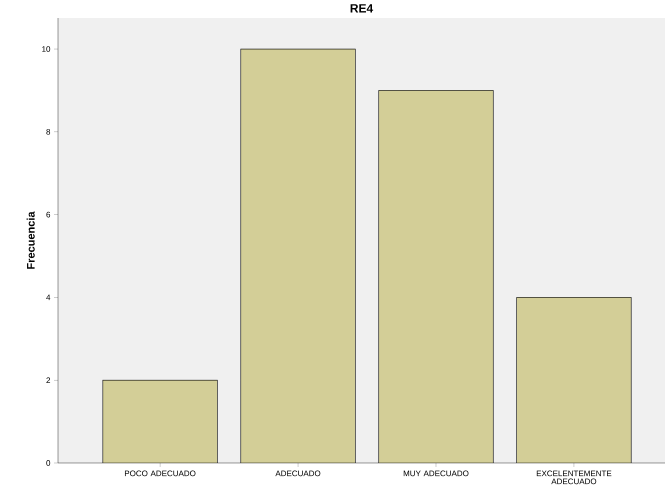 The width and height of the screenshot is (666, 499). Describe the element at coordinates (362, 8) in the screenshot. I see `chart-title: RE4` at that location.